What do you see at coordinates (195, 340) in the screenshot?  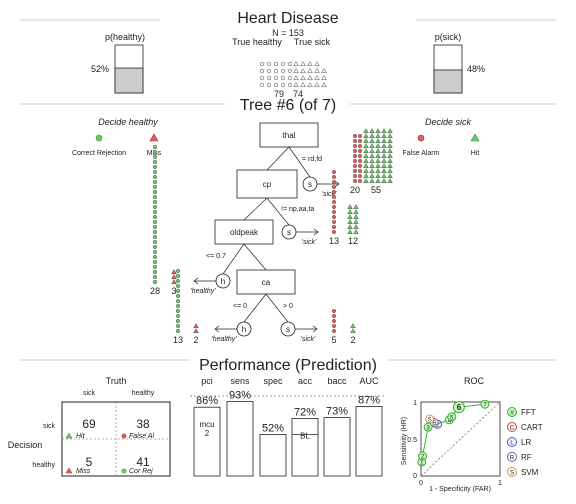 I see `exit-4-miss-count: 2` at bounding box center [195, 340].